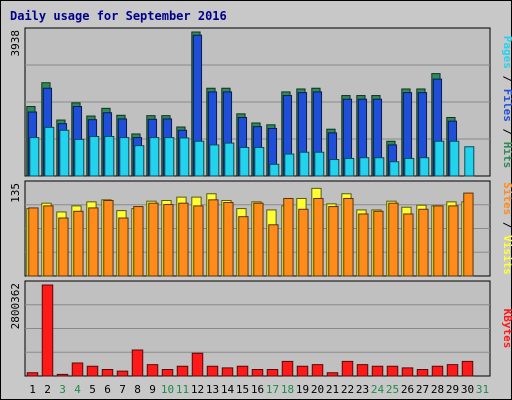 The image size is (512, 400). I want to click on x-tick-label-20: 20, so click(317, 389).